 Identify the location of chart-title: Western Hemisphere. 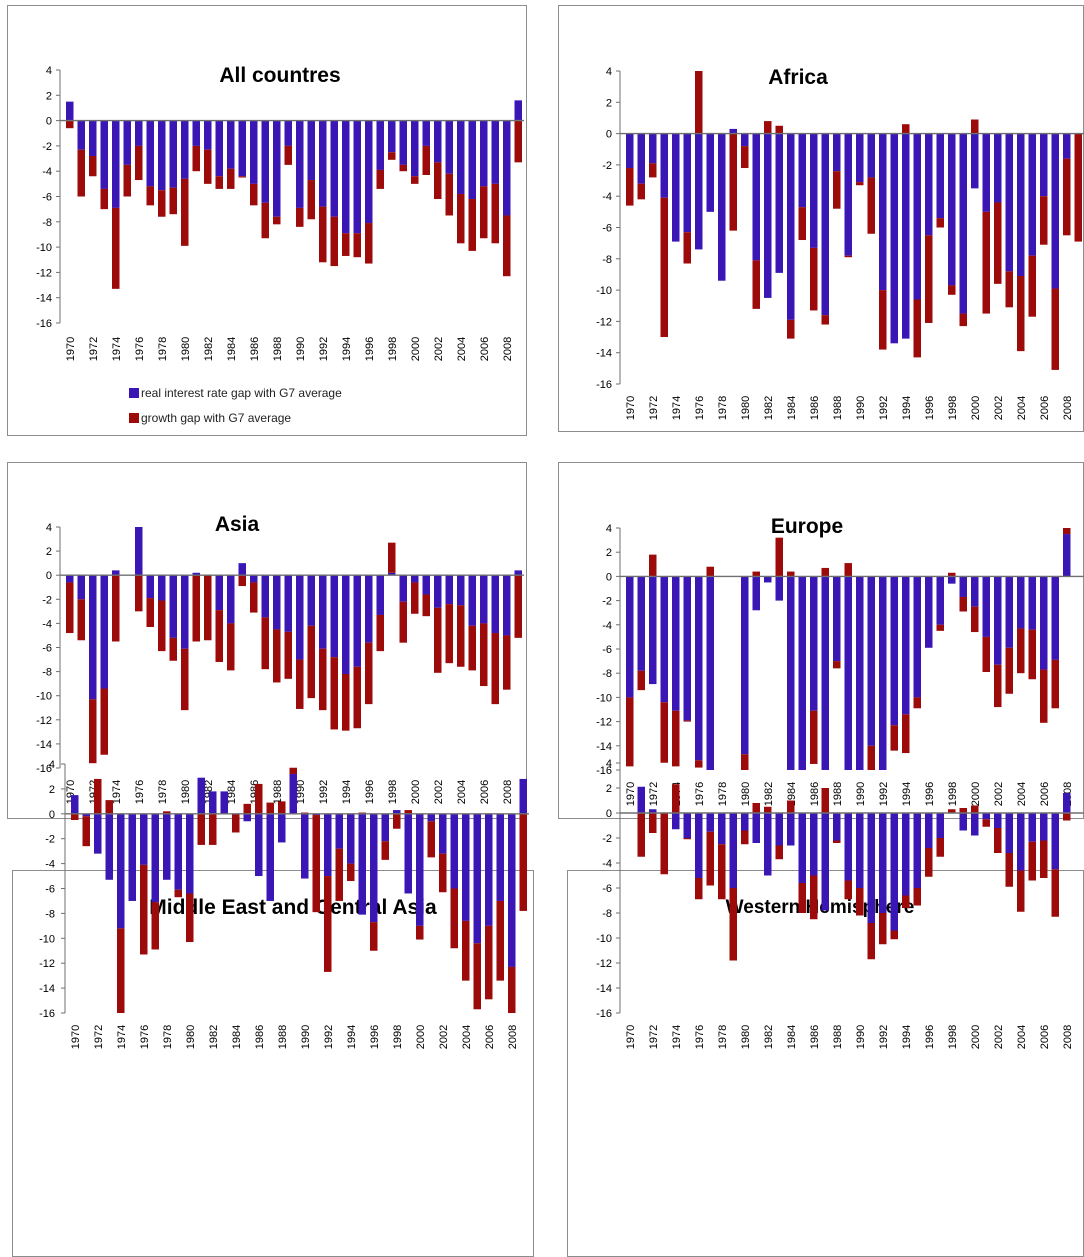
(820, 907).